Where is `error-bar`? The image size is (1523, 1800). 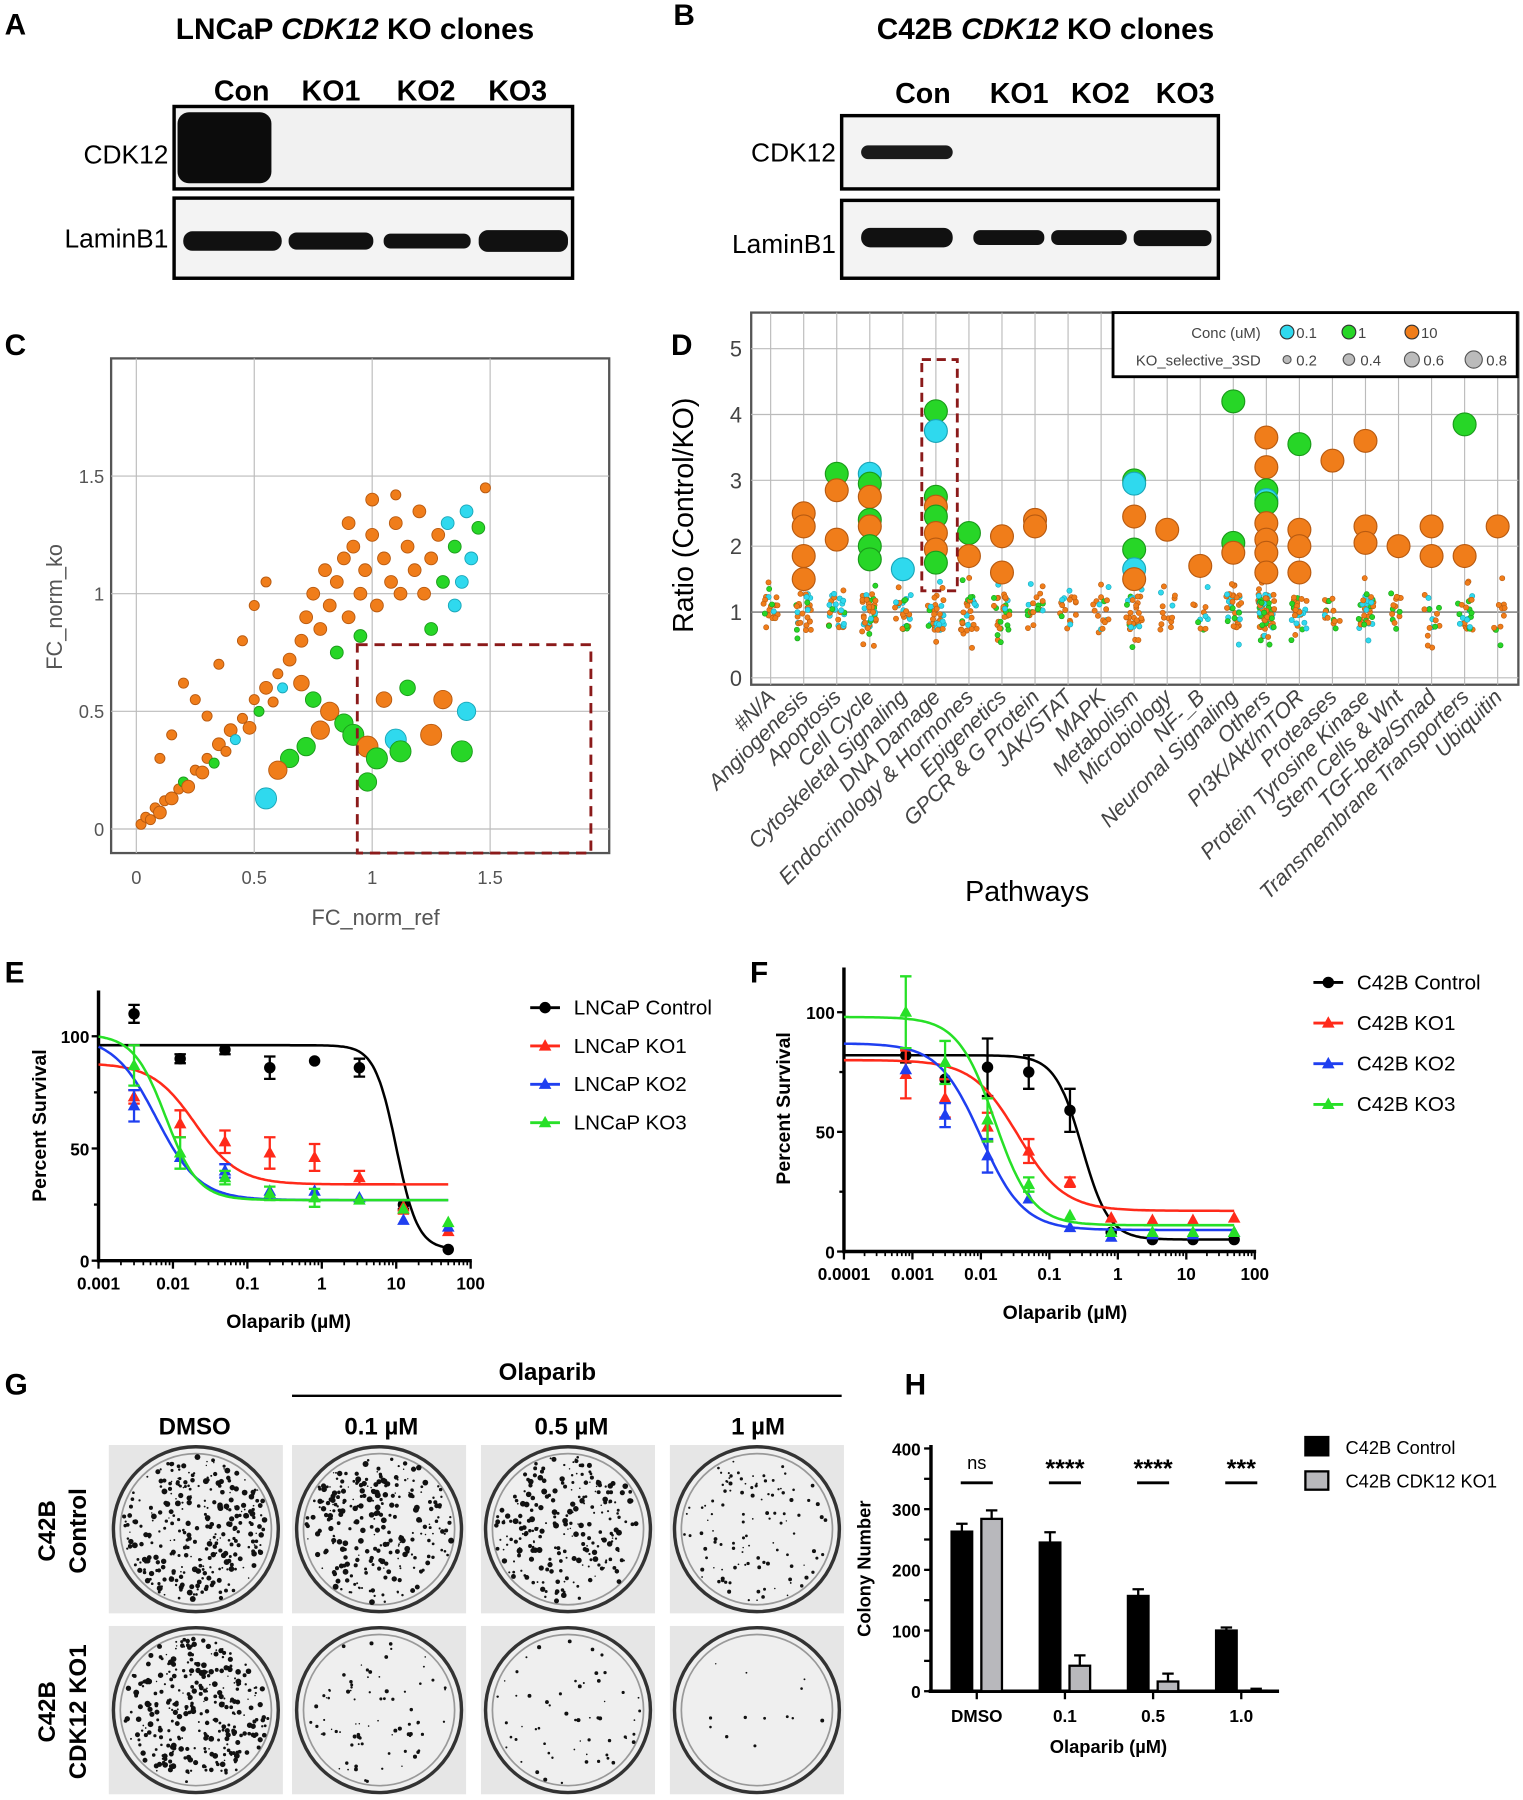
error-bar is located at coordinates (1050, 1537).